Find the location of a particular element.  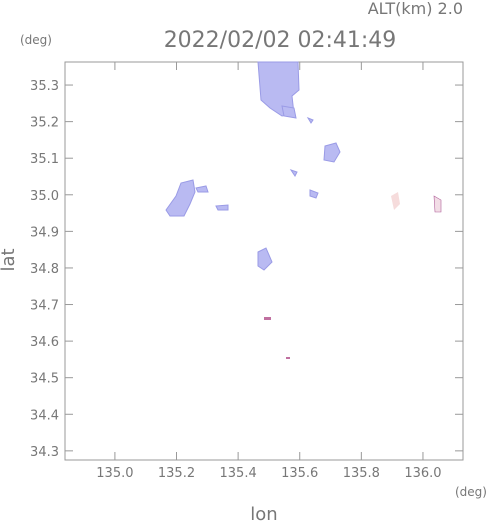

x-tick-label: 135.4 is located at coordinates (238, 473).